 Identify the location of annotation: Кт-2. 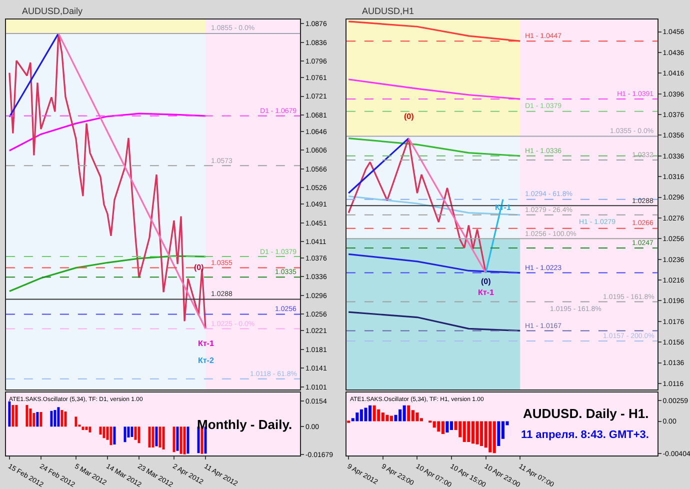
(206, 360).